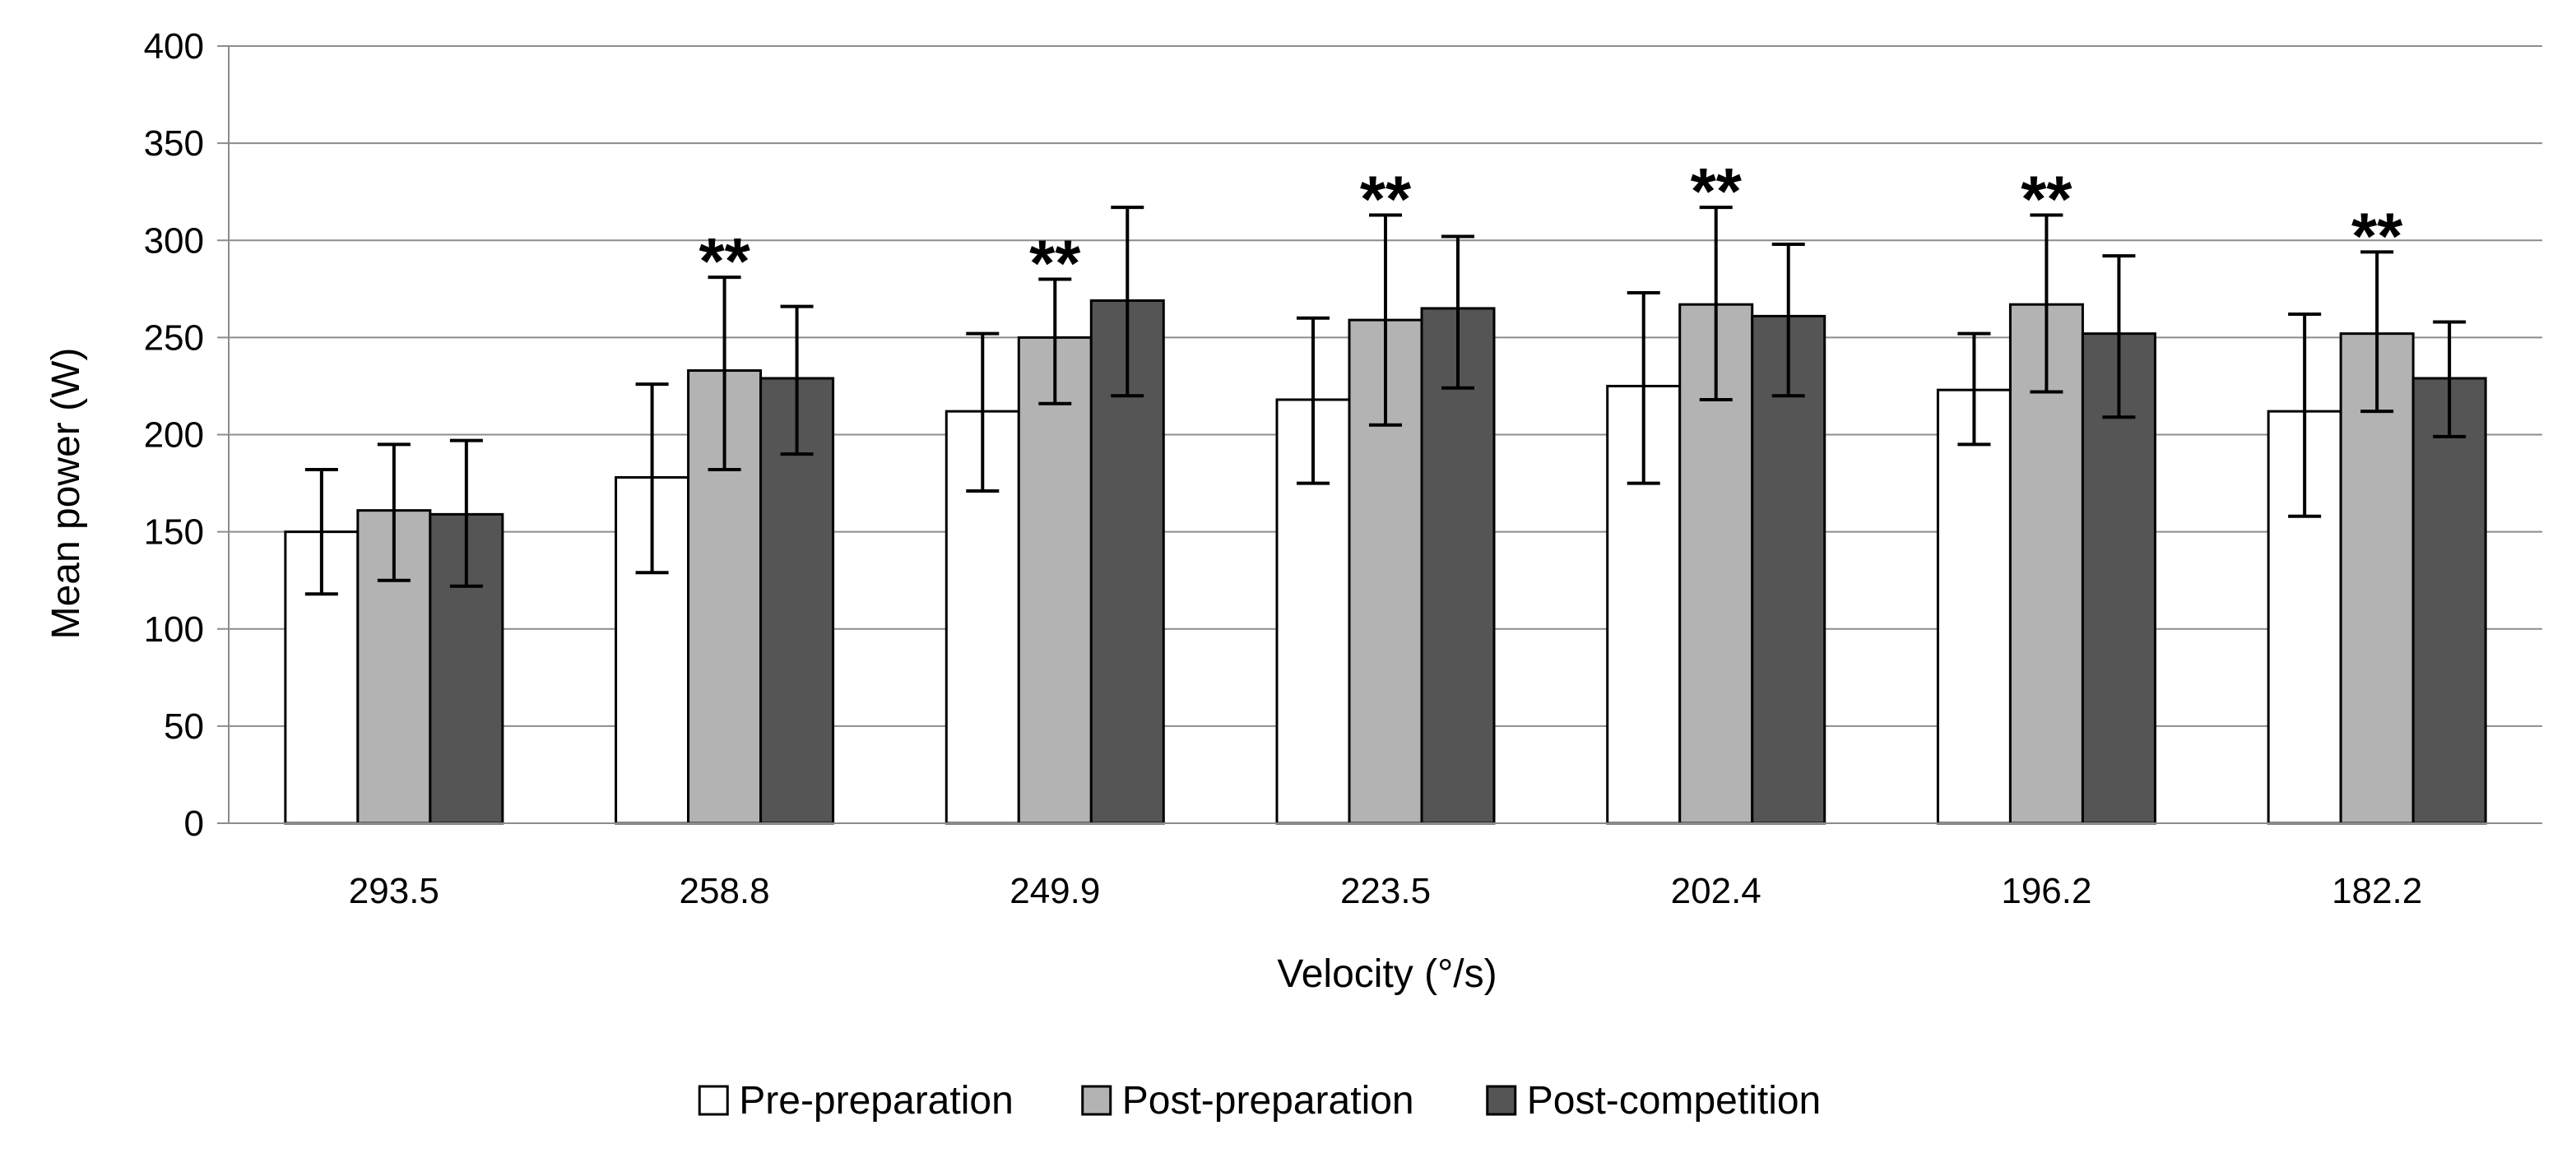 The height and width of the screenshot is (1167, 2576). I want to click on y-tick-label: 350, so click(174, 143).